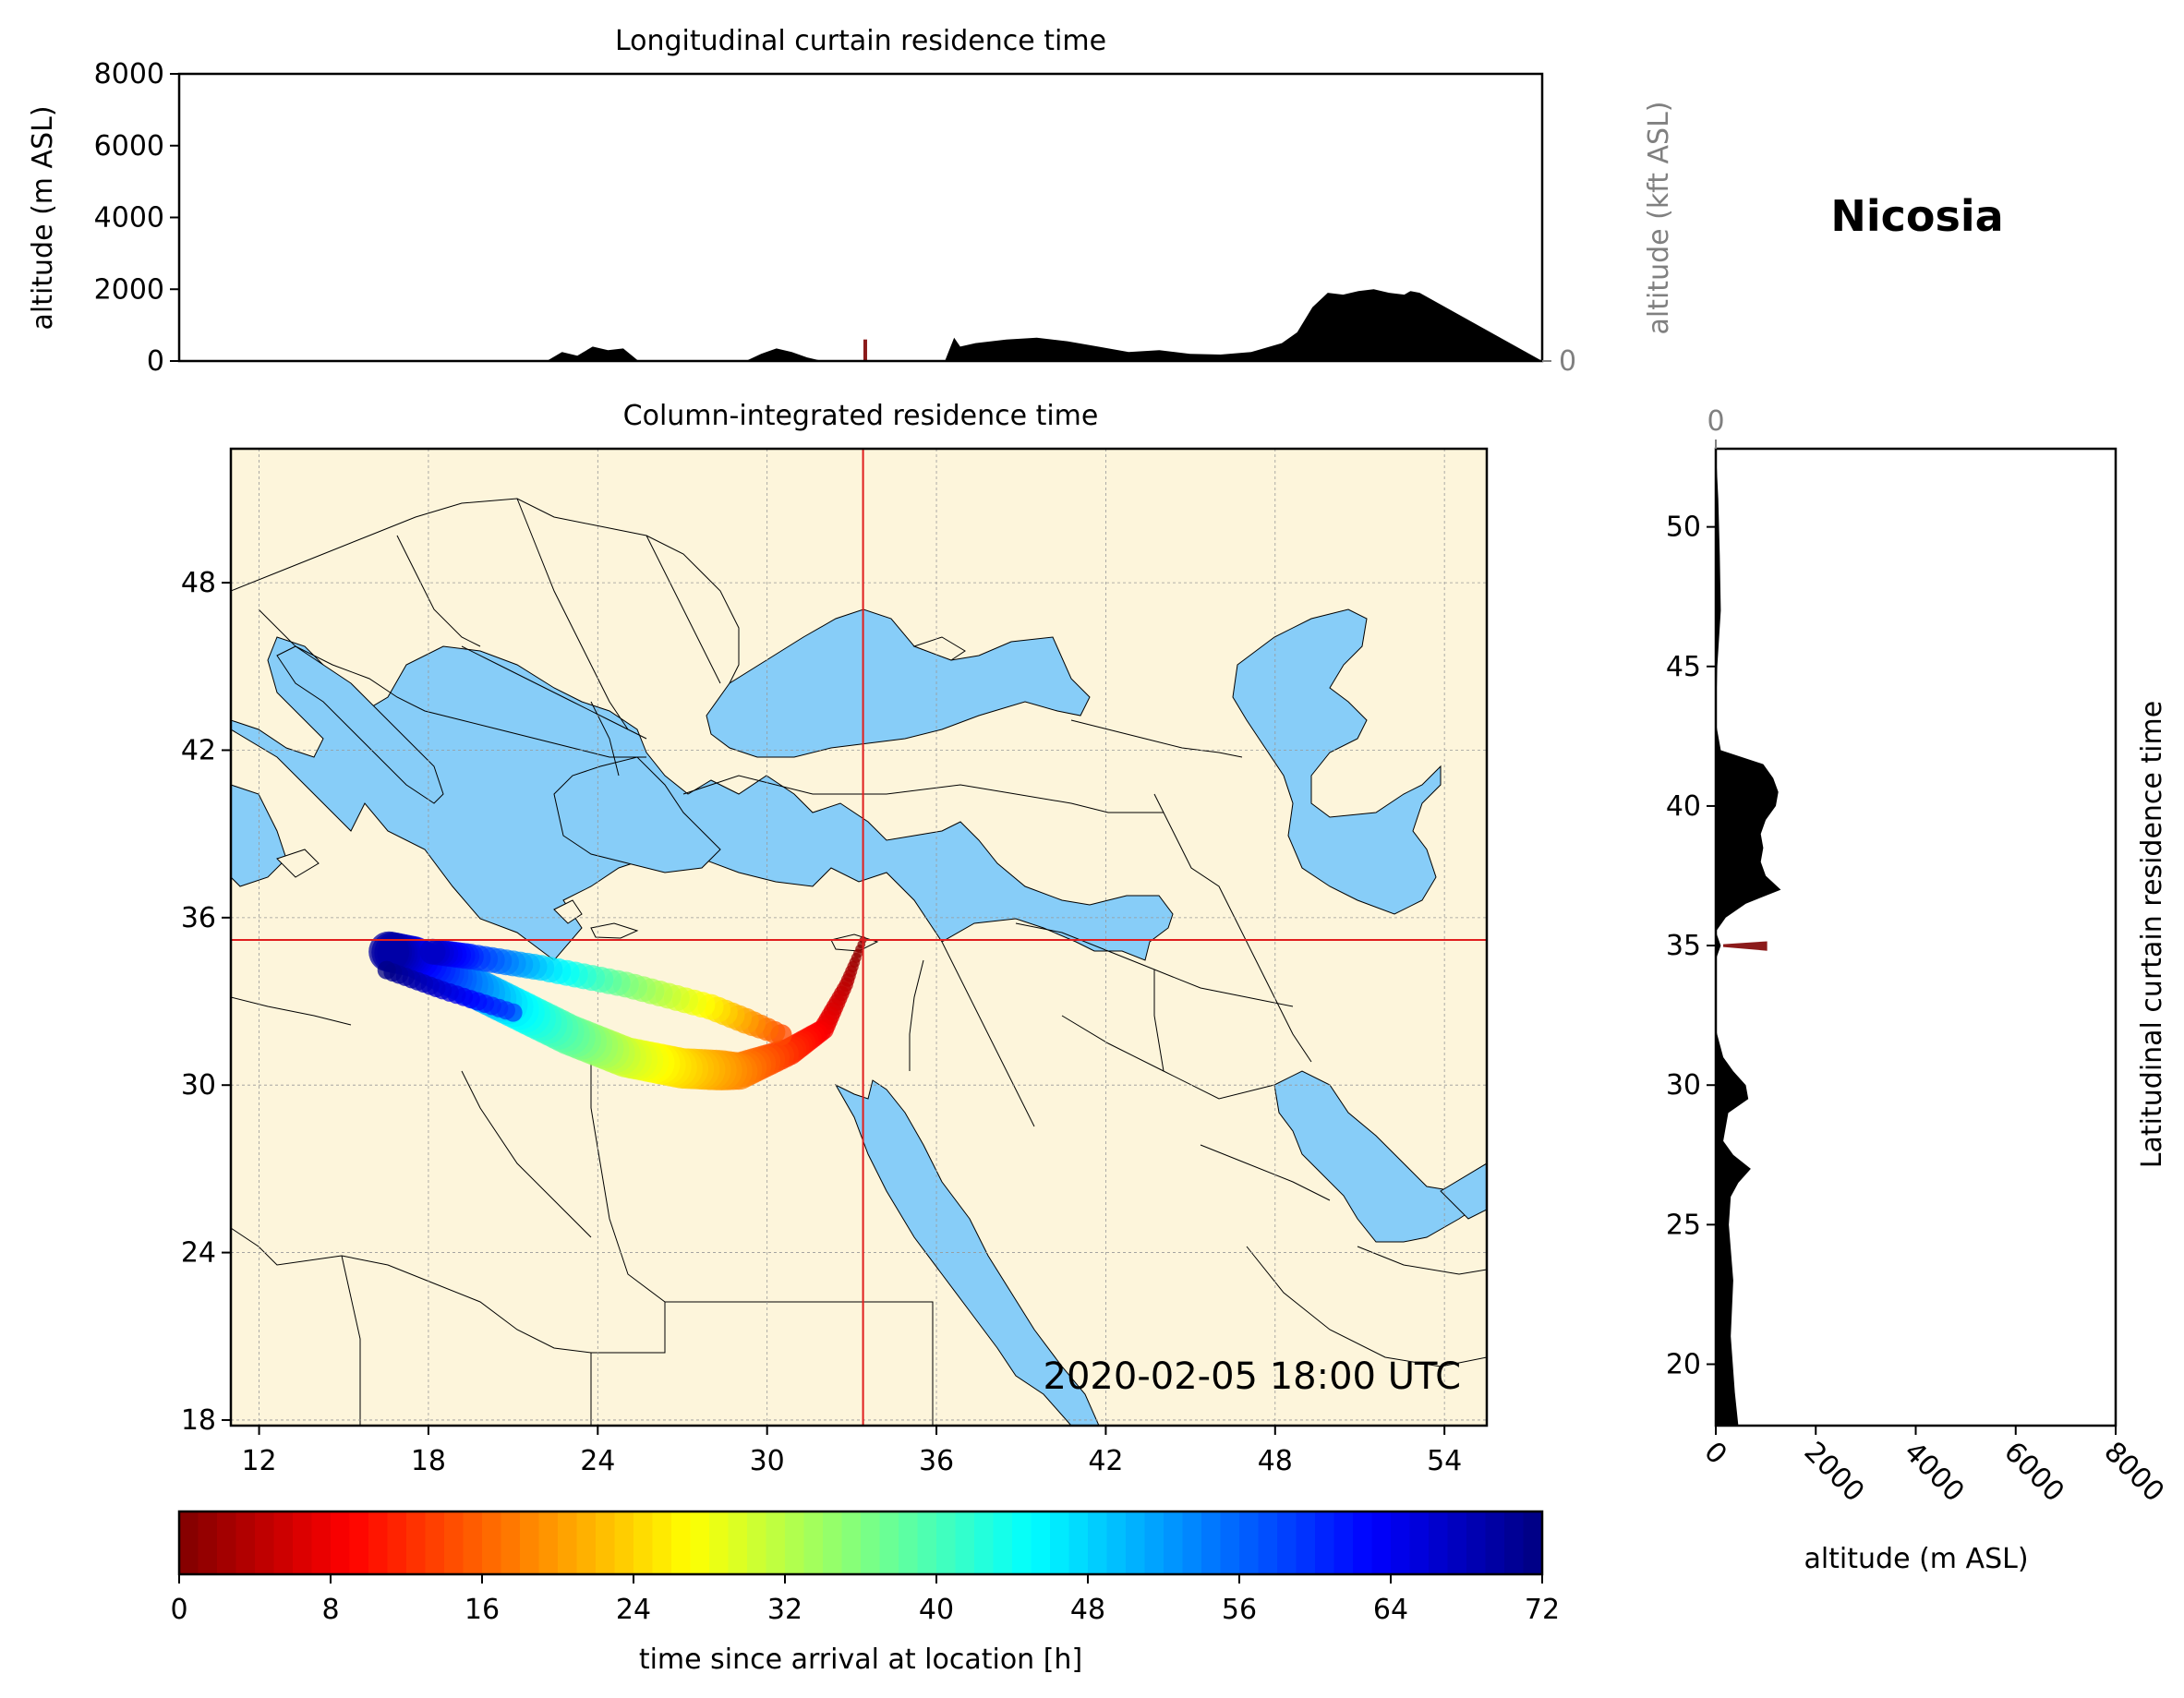  What do you see at coordinates (1252, 1376) in the screenshot?
I see `timestamp-label: 2020-02-05 18:00 UTC` at bounding box center [1252, 1376].